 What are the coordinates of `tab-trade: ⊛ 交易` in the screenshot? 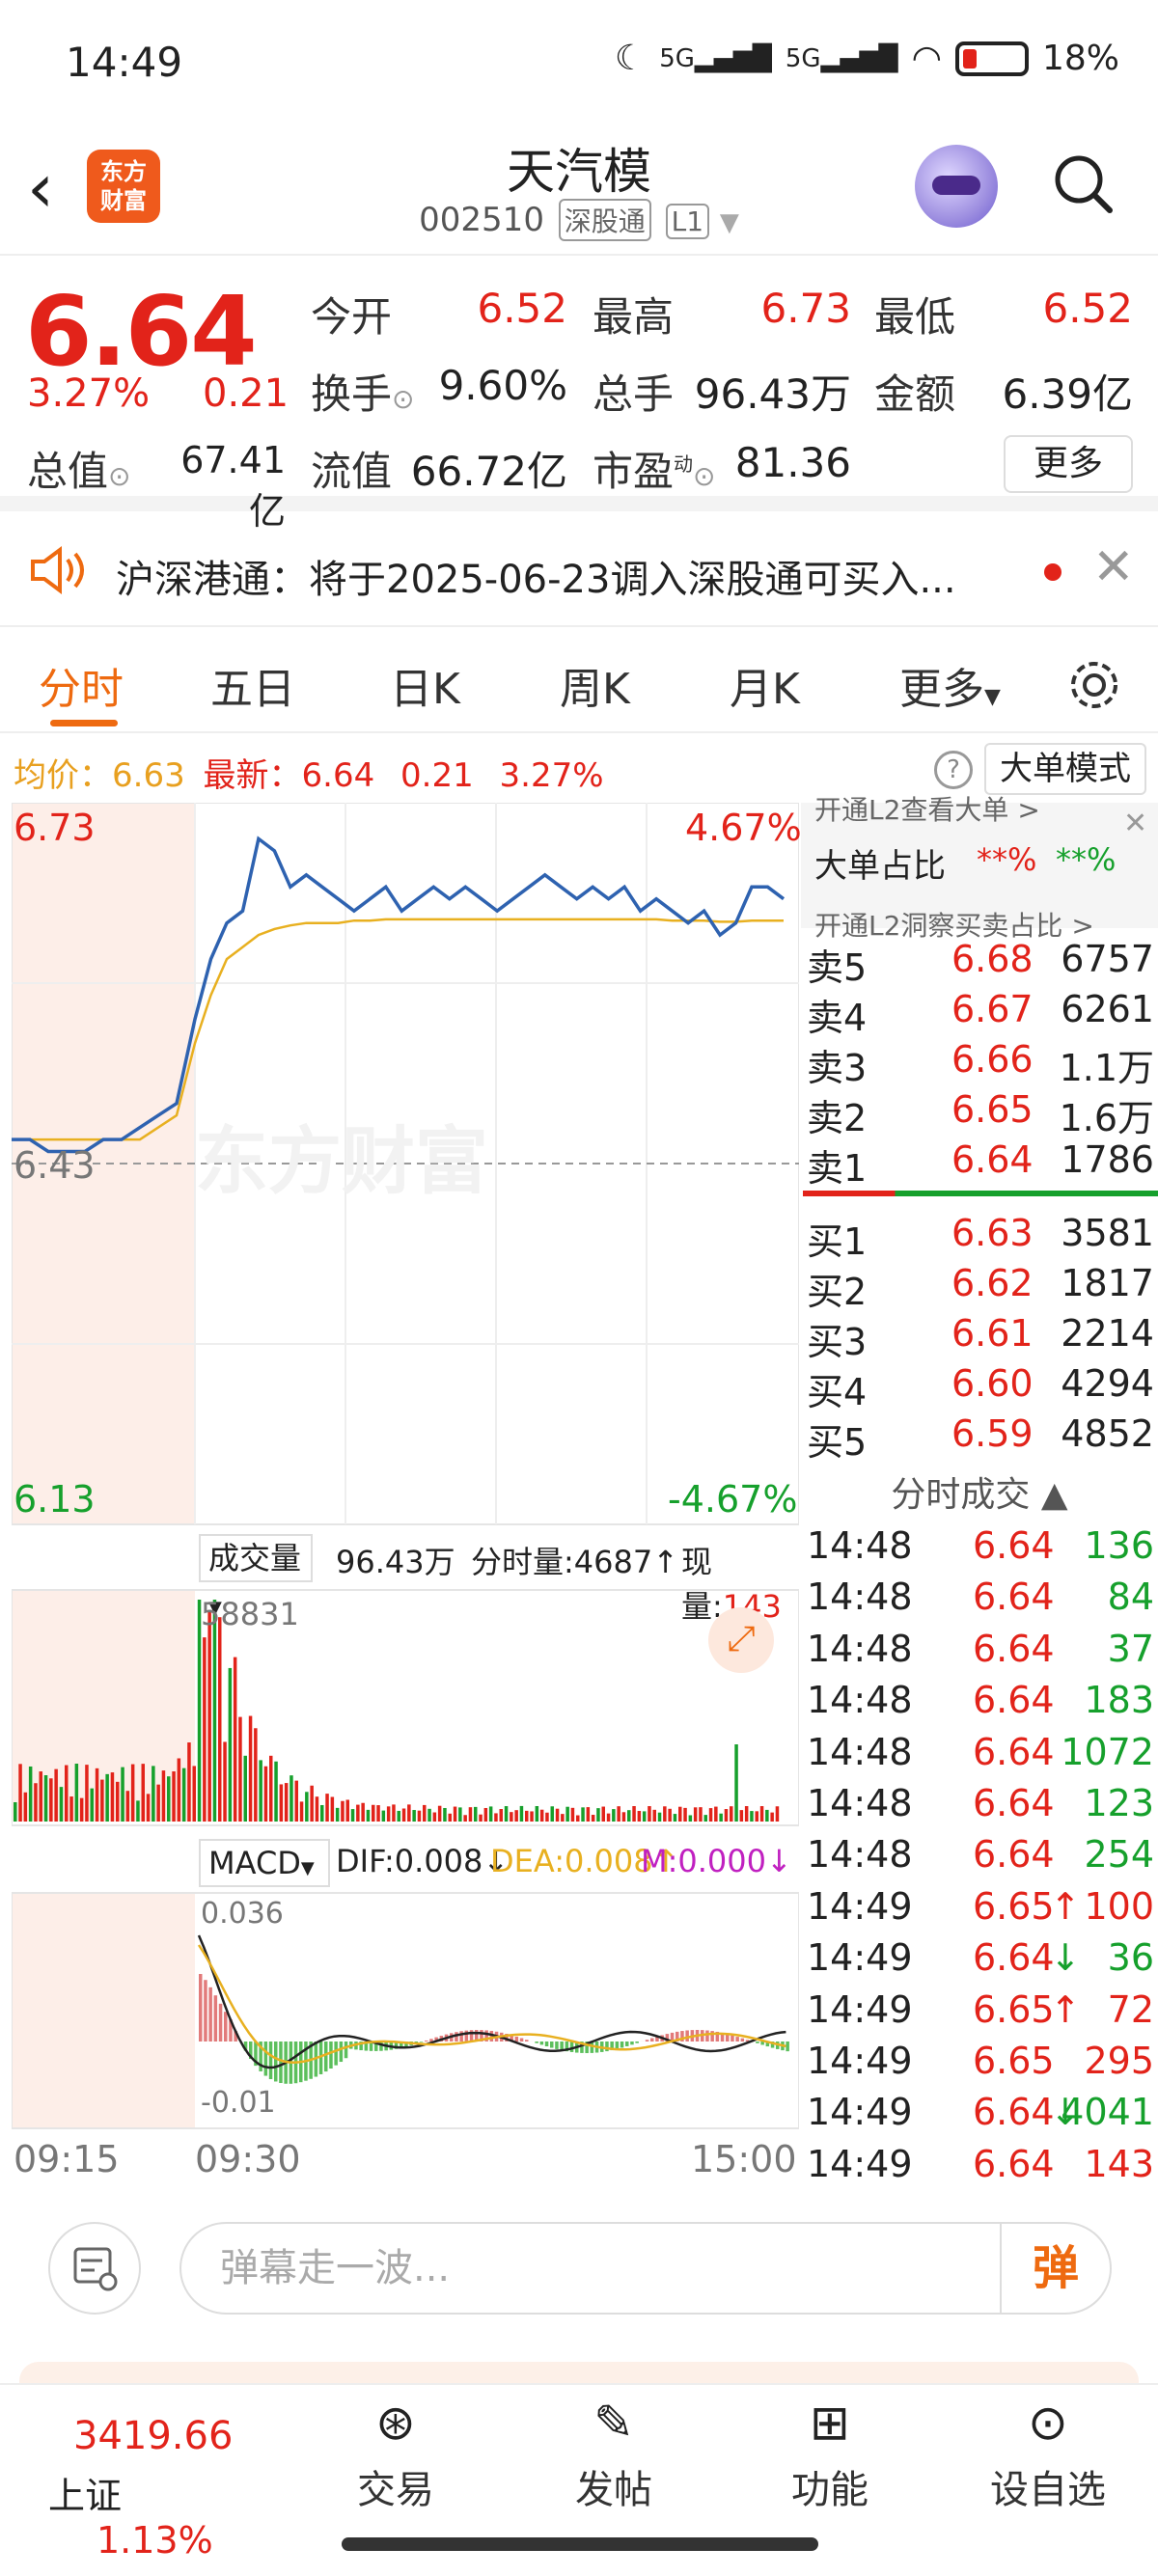 It's located at (395, 2454).